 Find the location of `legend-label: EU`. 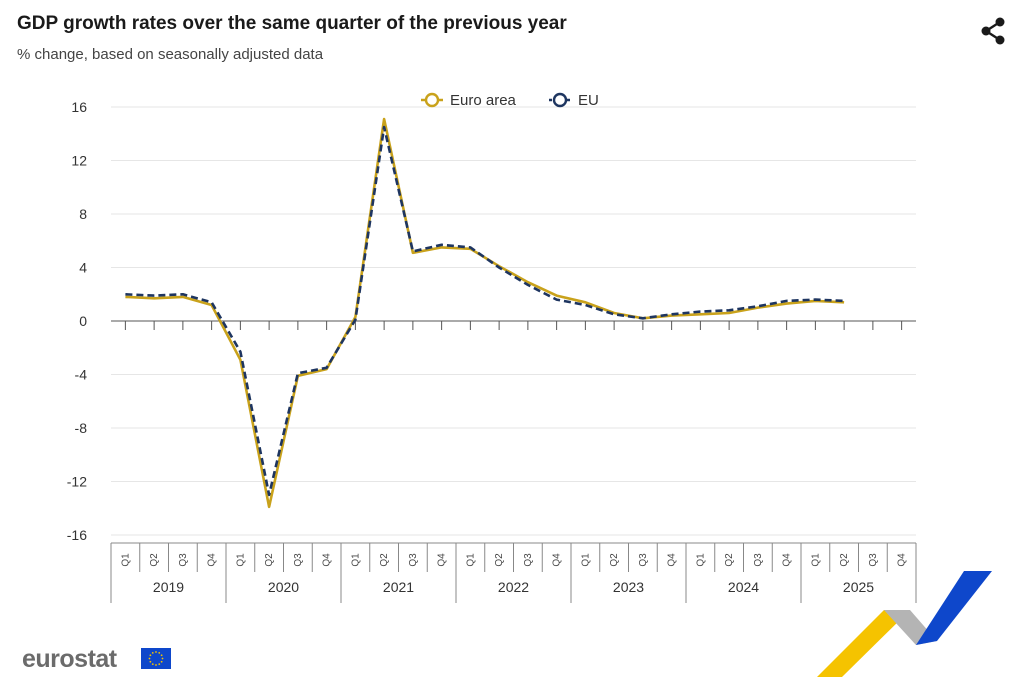

legend-label: EU is located at coordinates (588, 100).